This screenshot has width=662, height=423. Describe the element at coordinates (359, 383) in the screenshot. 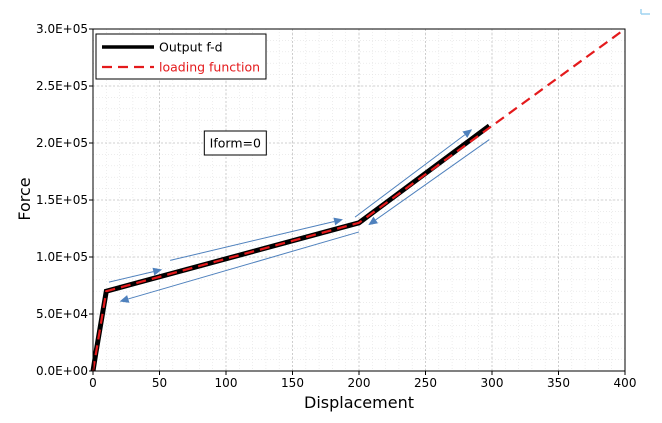

I see `x-tick-label: 200` at that location.